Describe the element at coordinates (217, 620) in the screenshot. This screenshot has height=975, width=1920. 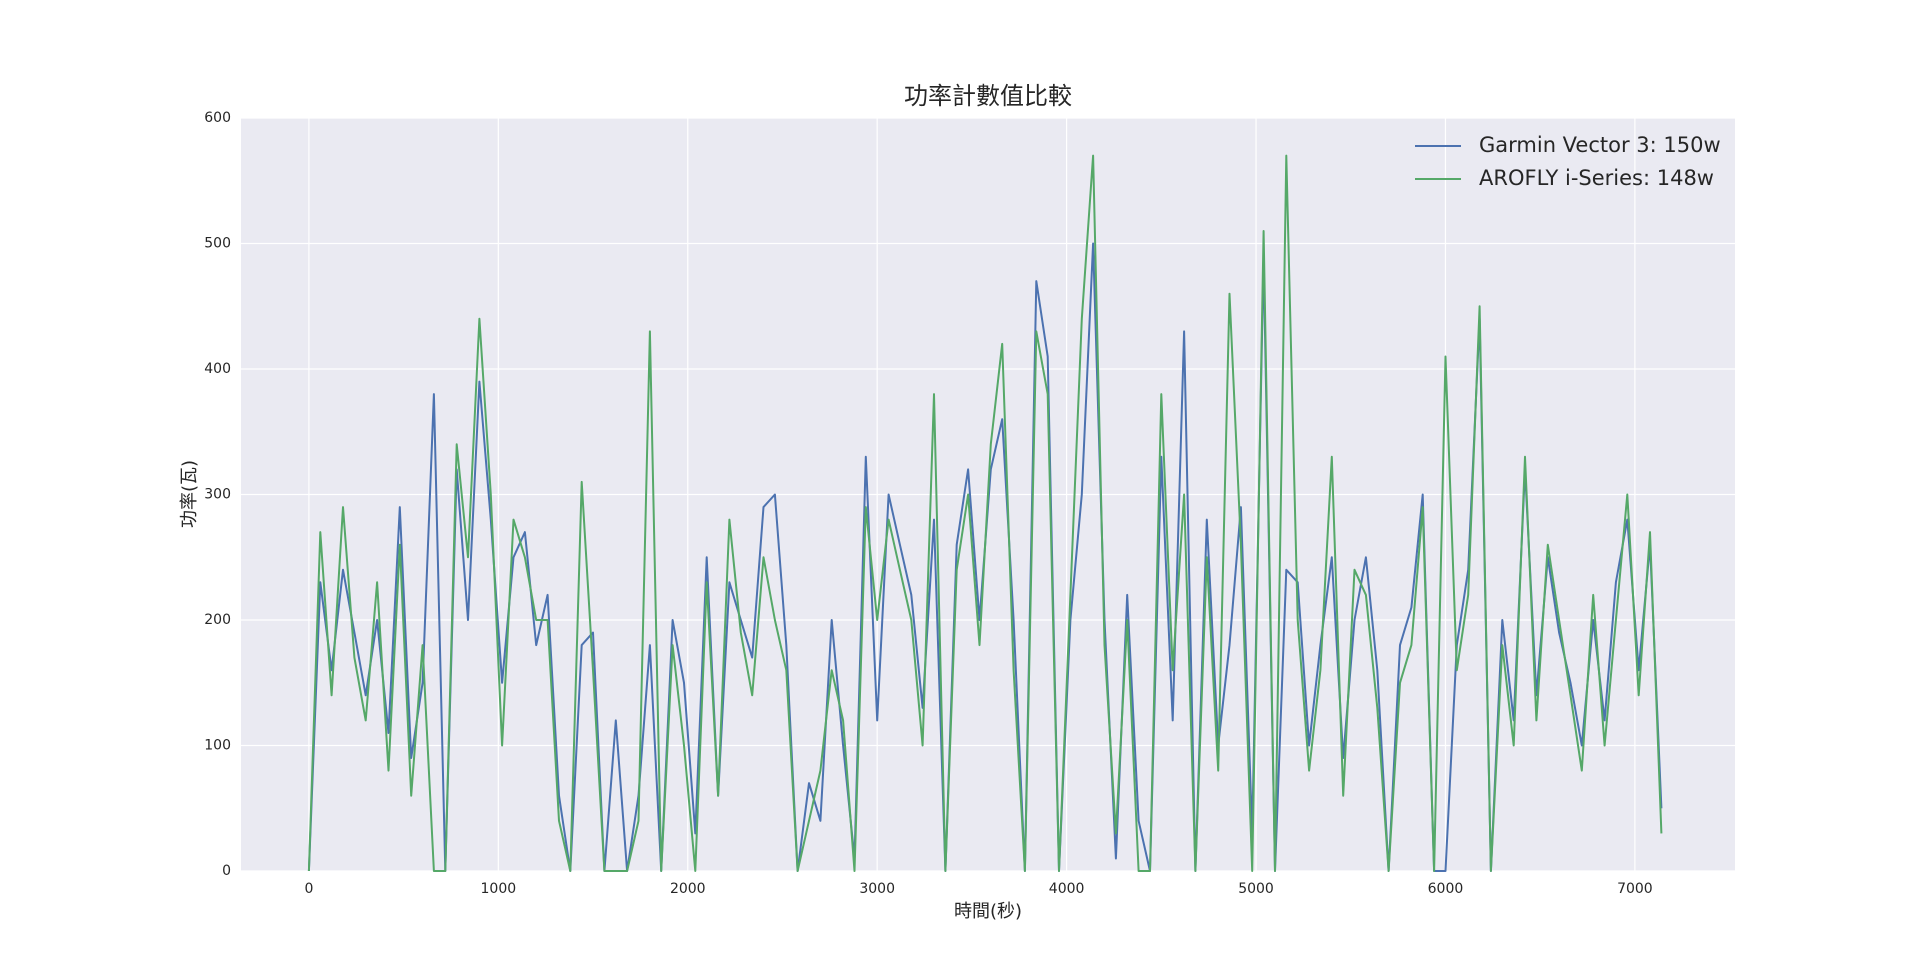
I see `y-tick-label: 200` at that location.